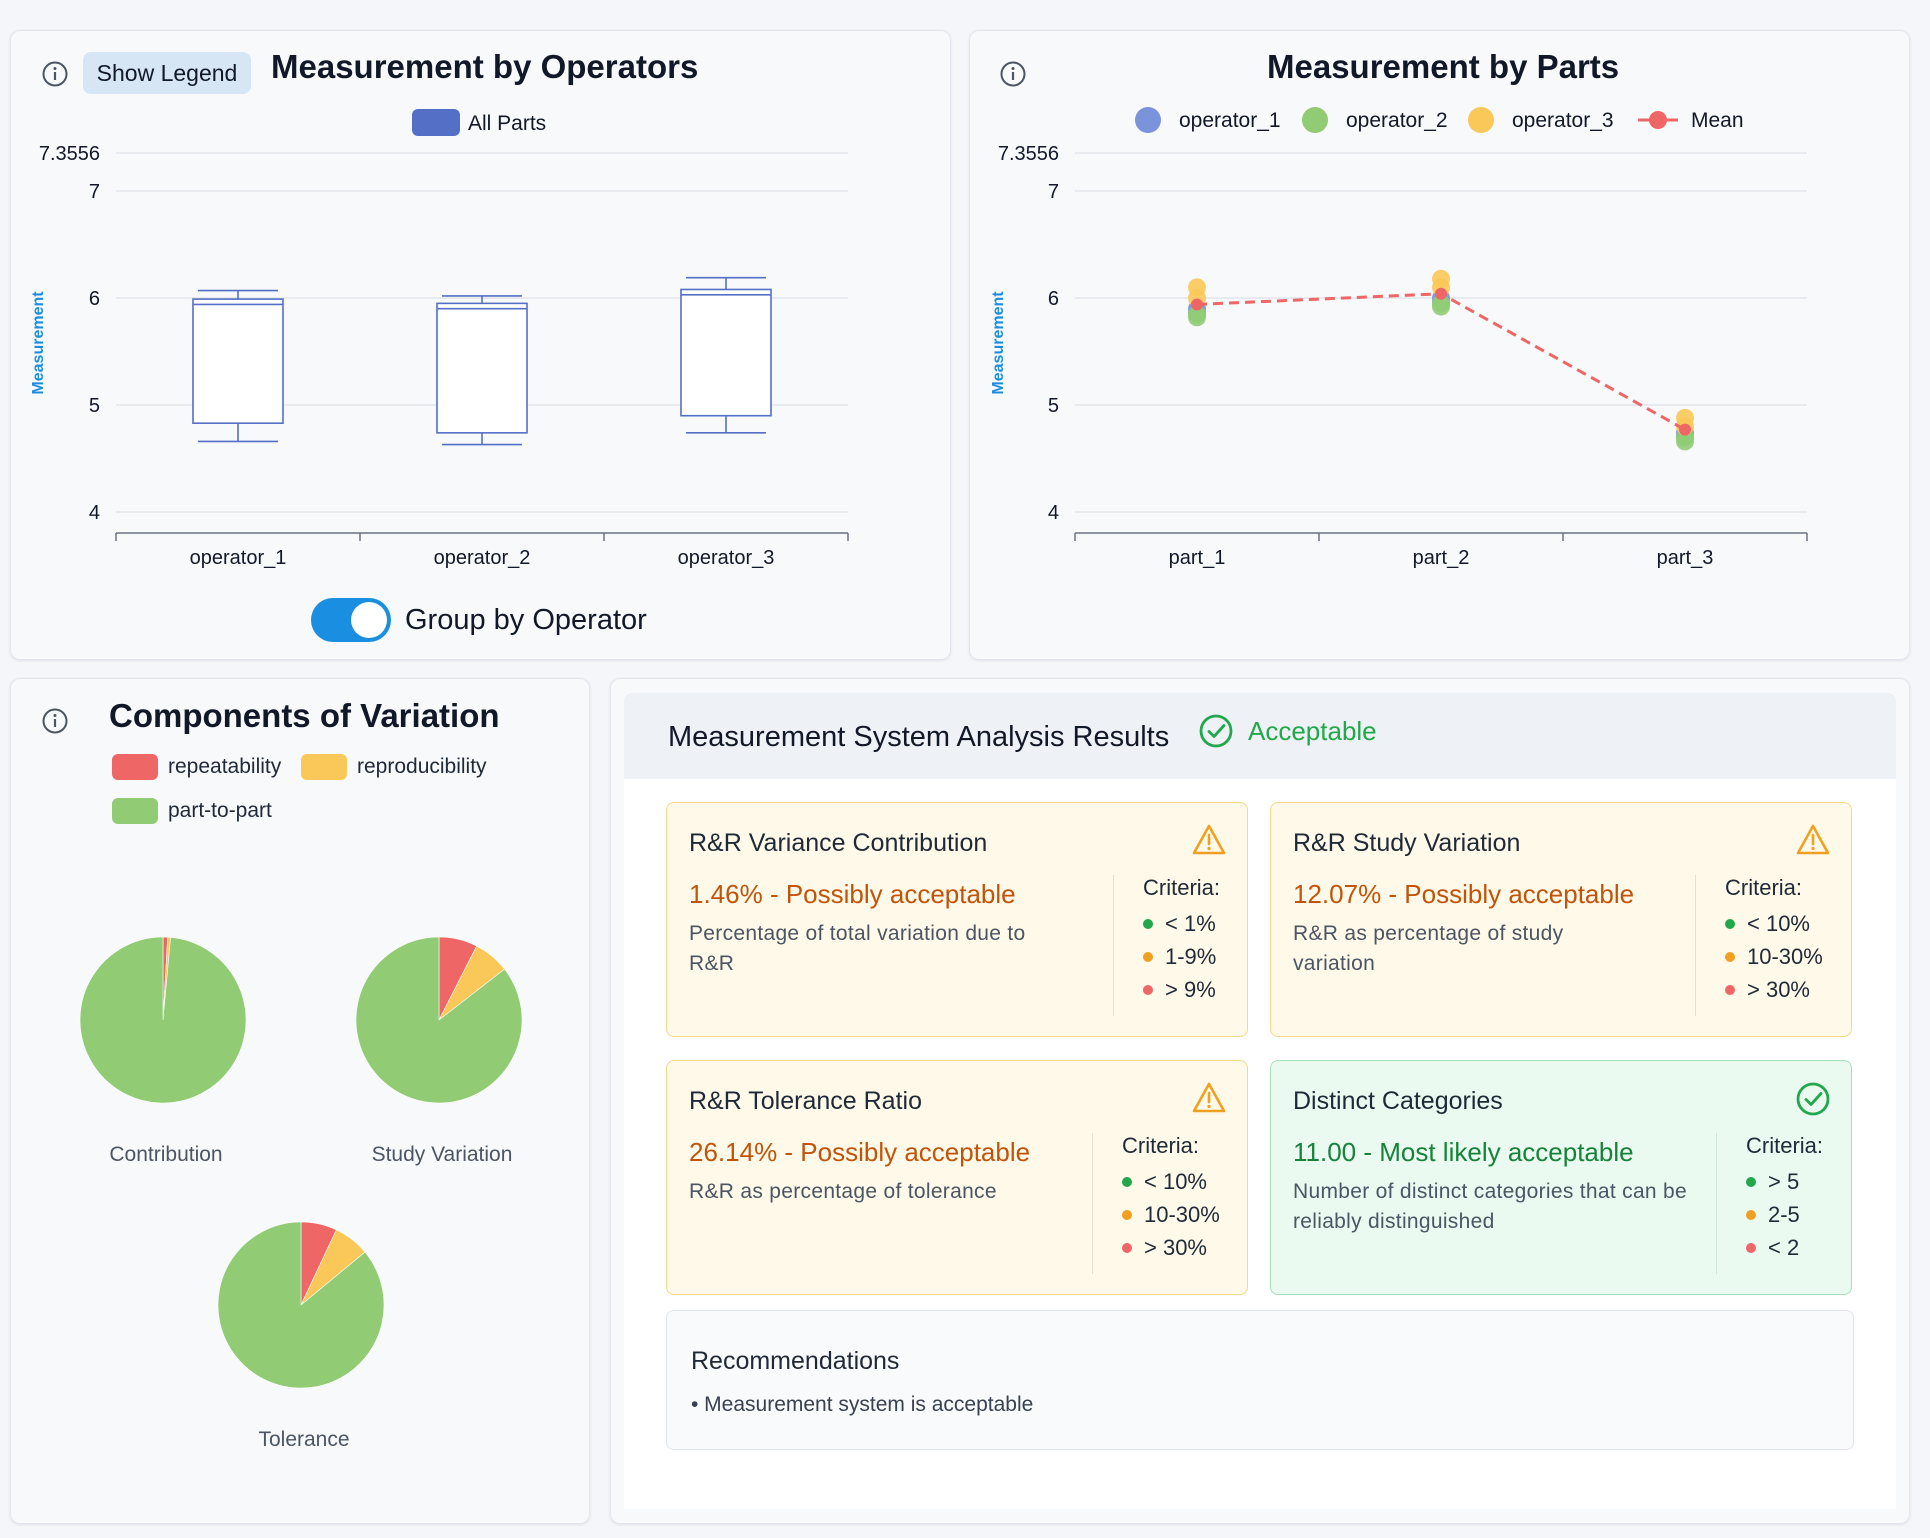  What do you see at coordinates (1785, 956) in the screenshot?
I see `criteria-text: 10-30%` at bounding box center [1785, 956].